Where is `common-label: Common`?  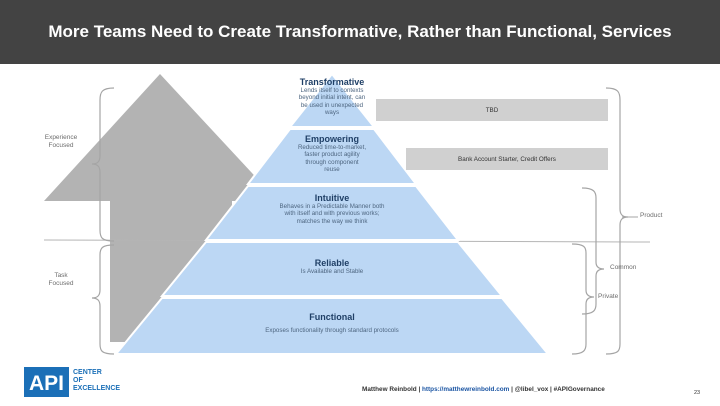
common-label: Common is located at coordinates (623, 267).